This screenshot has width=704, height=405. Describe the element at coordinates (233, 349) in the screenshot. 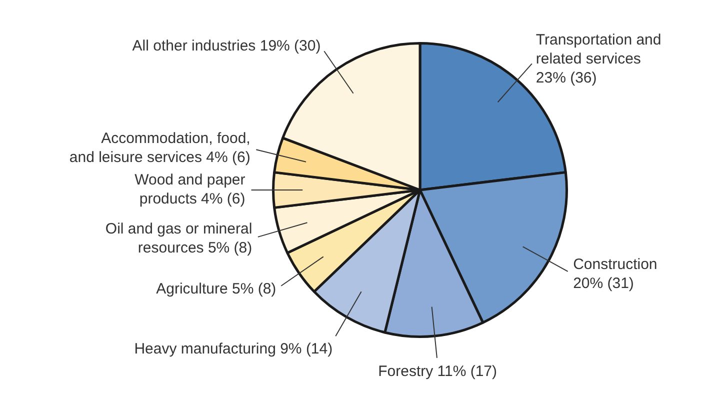

I see `slice-label: Heavy manufacturing 9% (14)` at that location.